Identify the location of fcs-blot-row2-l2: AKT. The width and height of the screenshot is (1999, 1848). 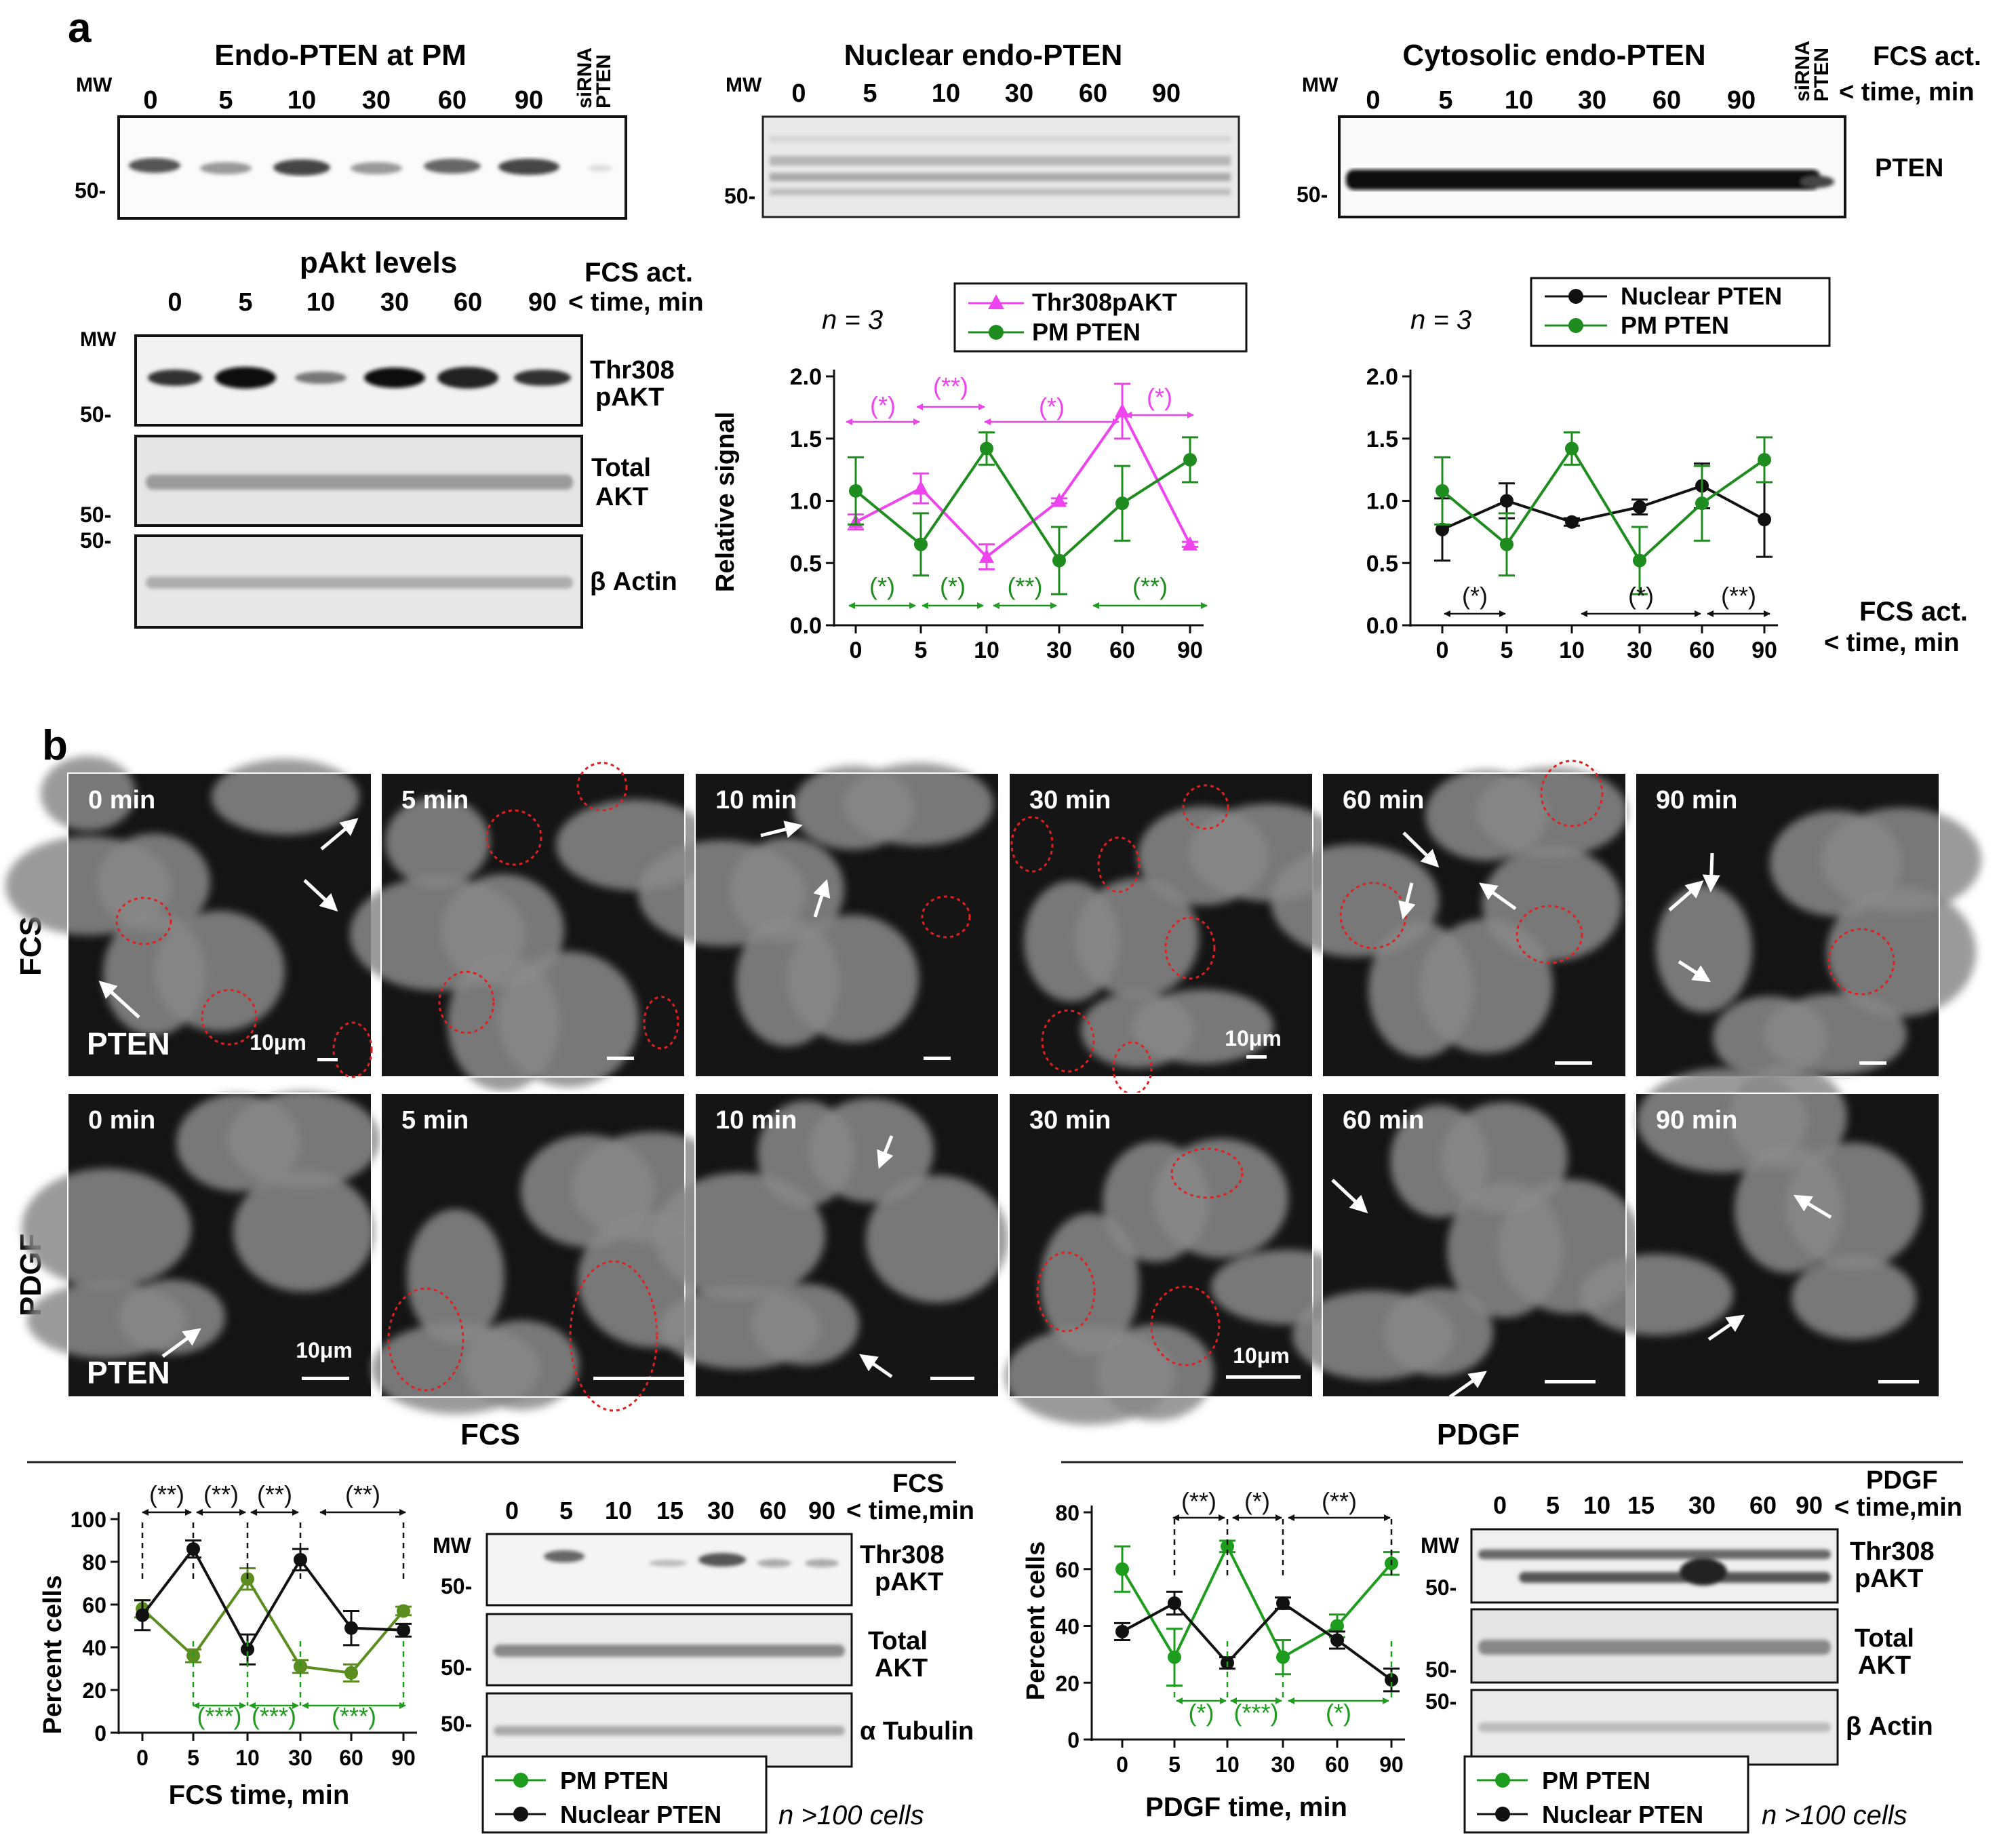
(901, 1669).